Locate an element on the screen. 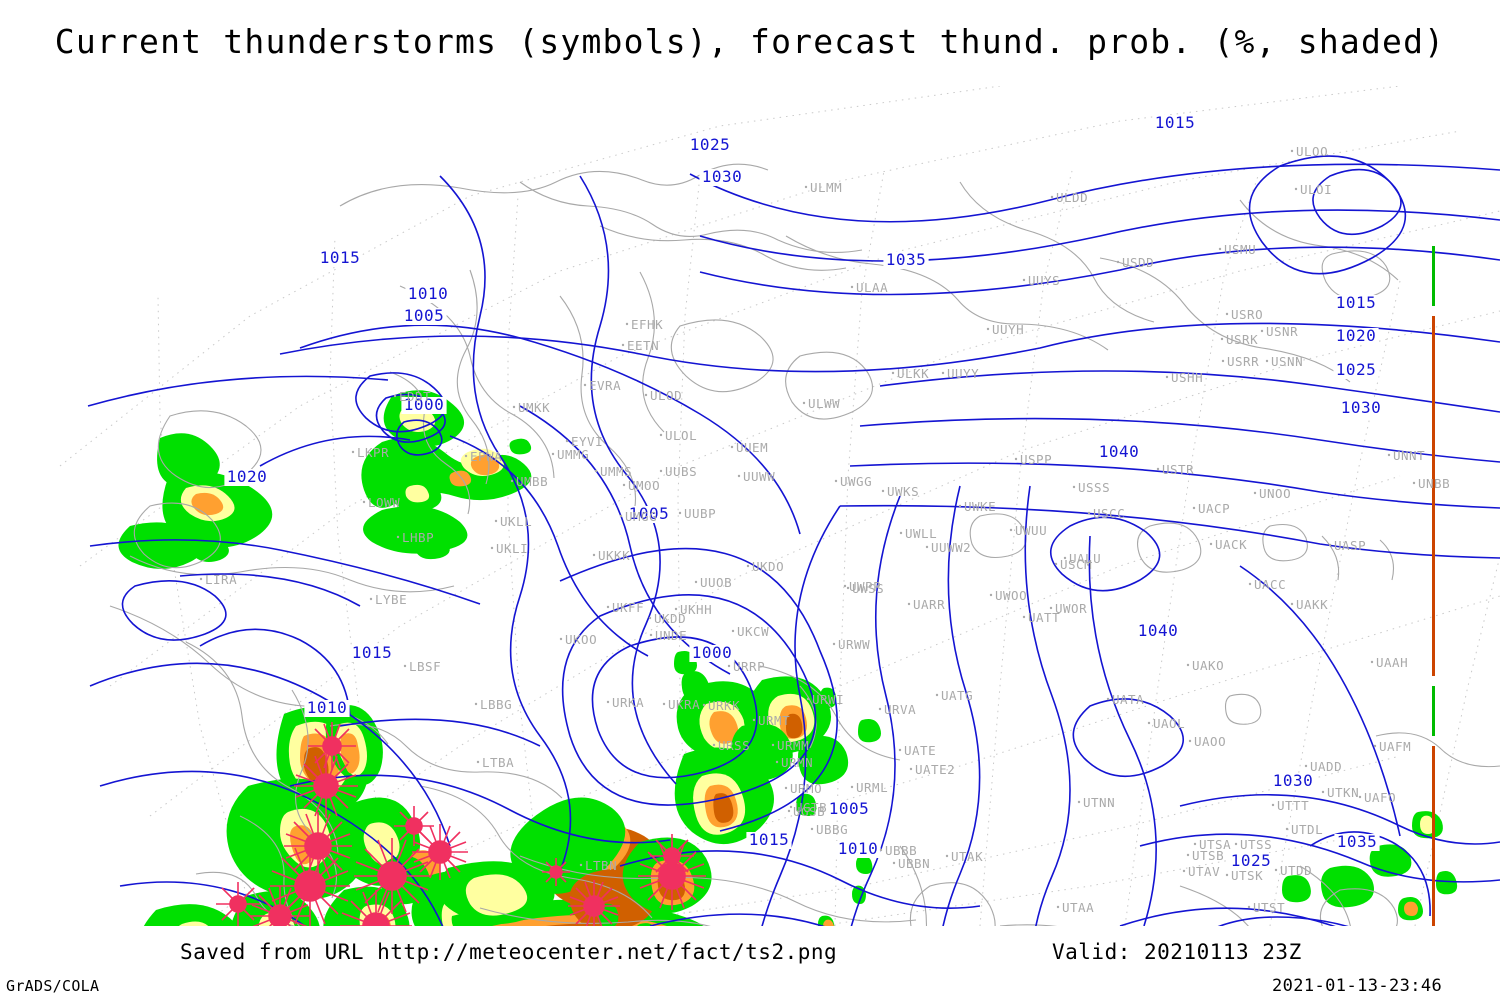  station-label: UACK is located at coordinates (1231, 544).